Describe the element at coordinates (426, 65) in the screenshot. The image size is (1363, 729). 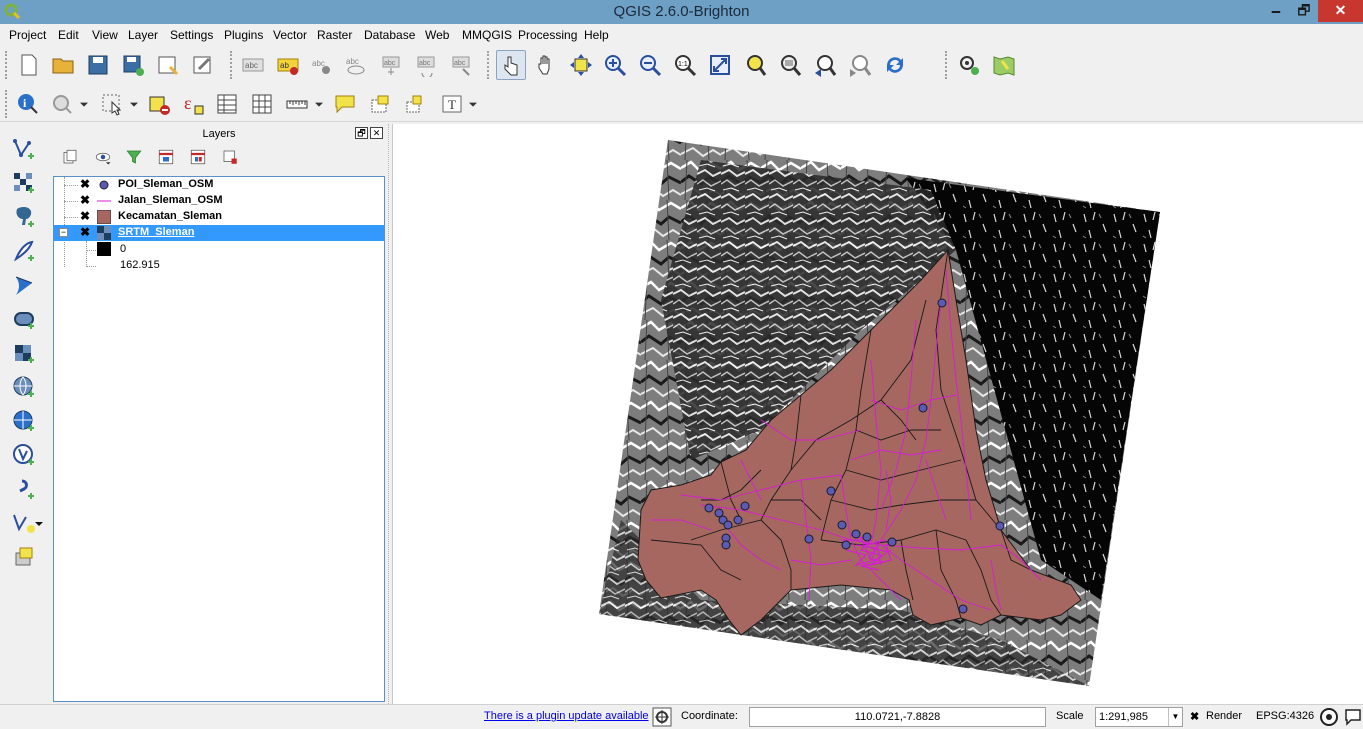
I see `rotate-label-icon: abc` at that location.